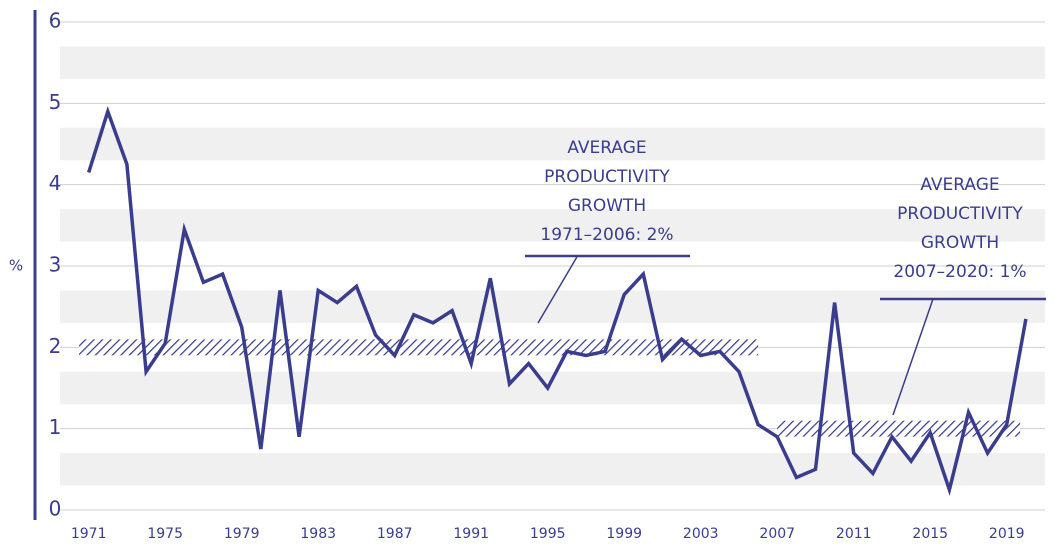 The image size is (1054, 548). I want to click on x-tick-label: 1995, so click(548, 534).